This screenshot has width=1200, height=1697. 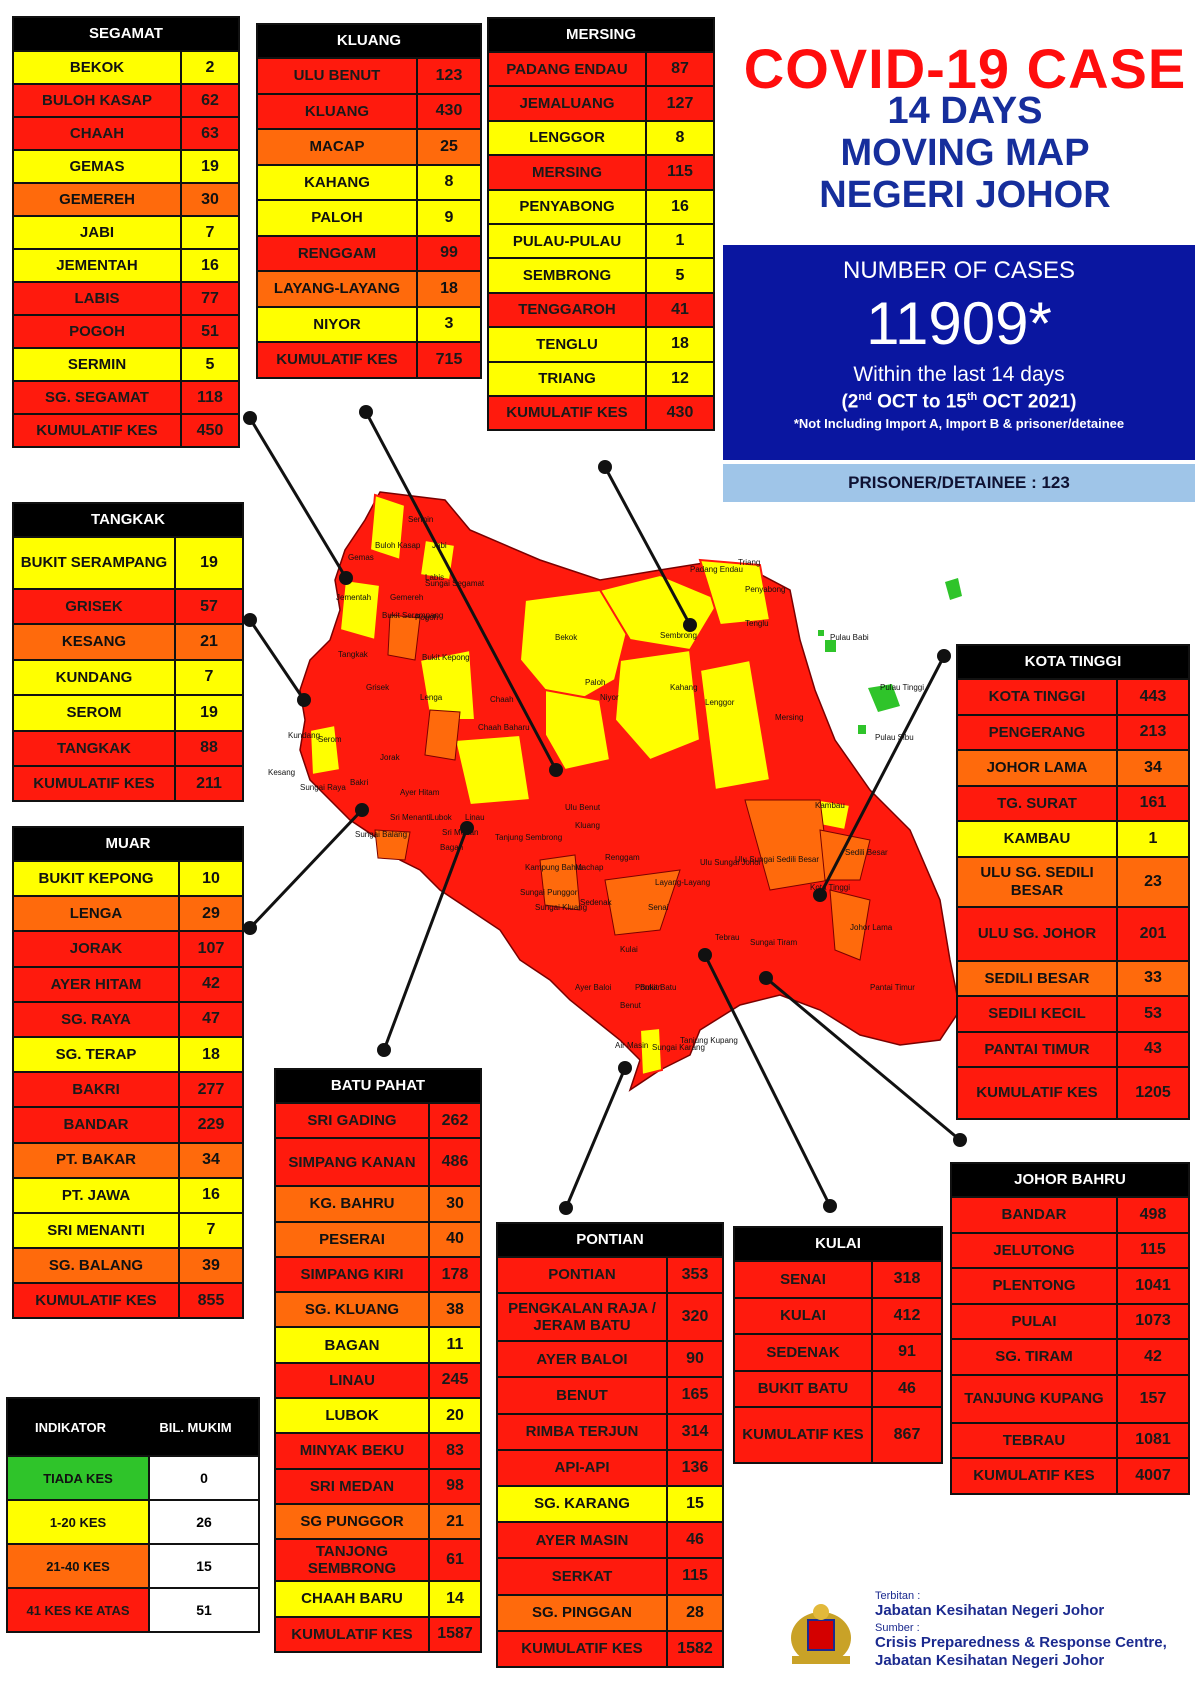 I want to click on legend-head-indicator: INDIKATOR, so click(x=70, y=1427).